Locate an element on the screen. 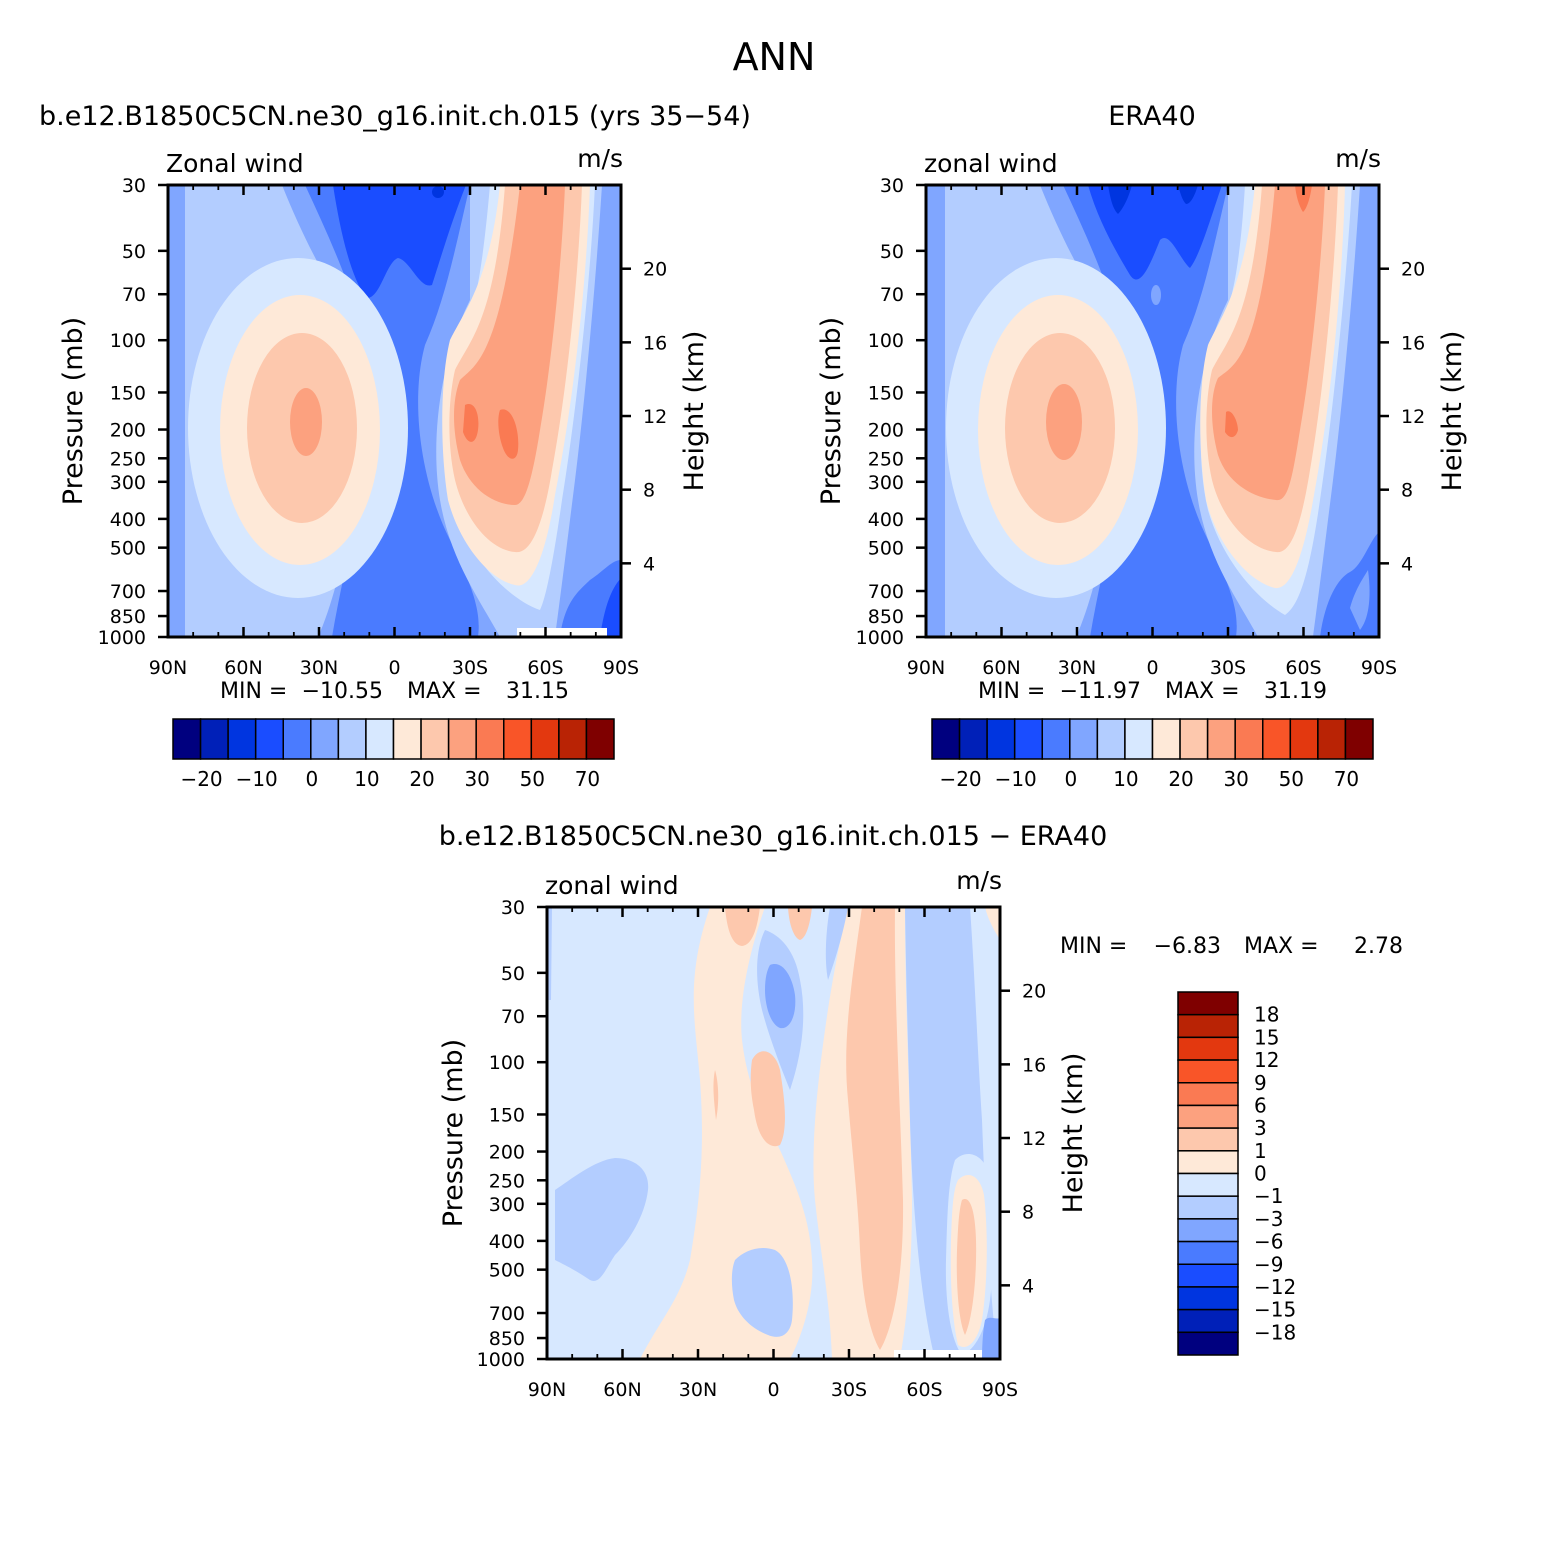 The height and width of the screenshot is (1544, 1547). colorbar-label: 50 is located at coordinates (532, 779).